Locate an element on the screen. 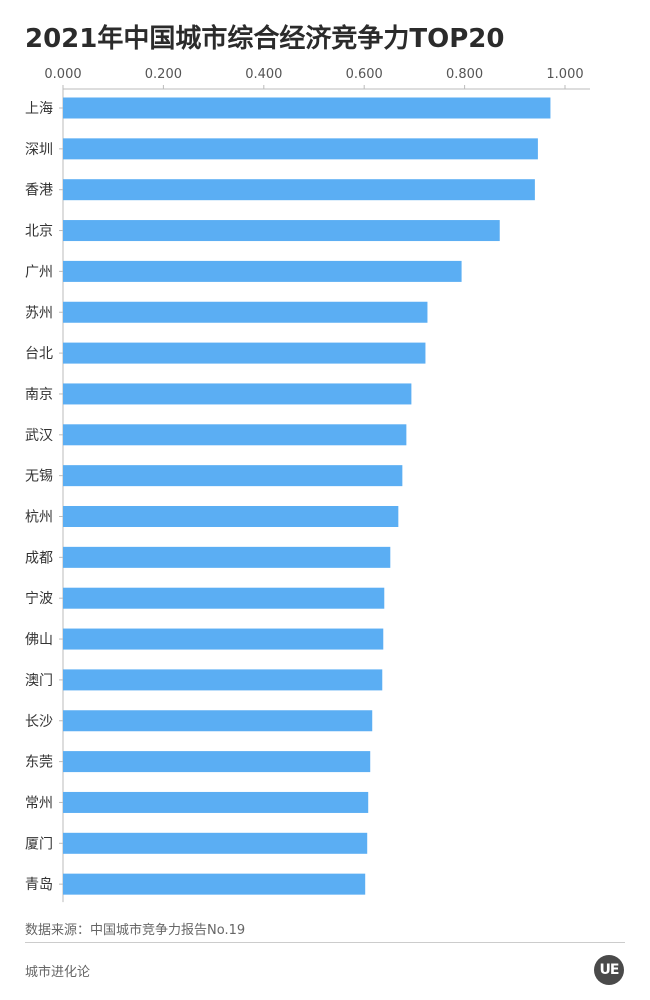 Image resolution: width=650 pixels, height=1000 pixels. x-tick-label: 0.200 is located at coordinates (163, 74).